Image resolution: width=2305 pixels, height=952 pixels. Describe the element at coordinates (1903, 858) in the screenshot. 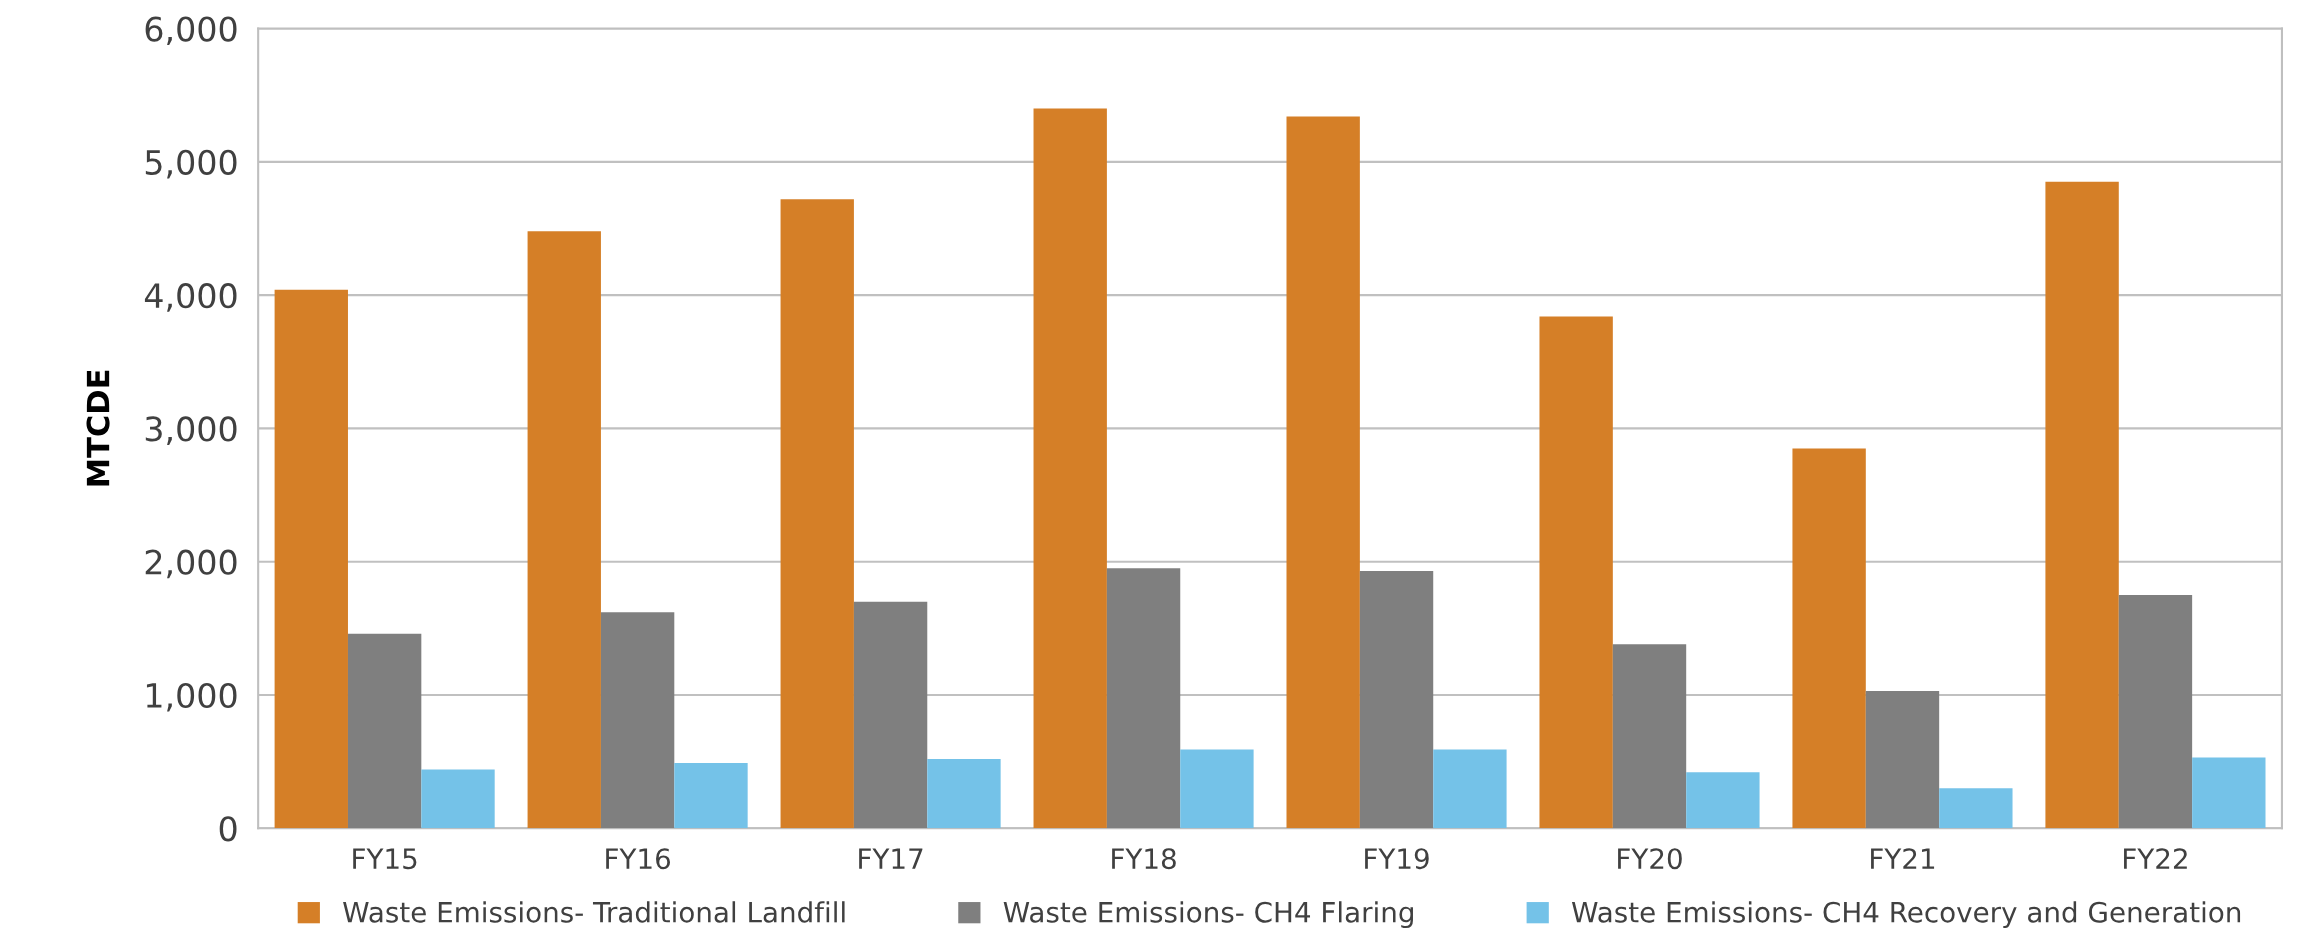

I see `x-tick-label: FY21` at that location.